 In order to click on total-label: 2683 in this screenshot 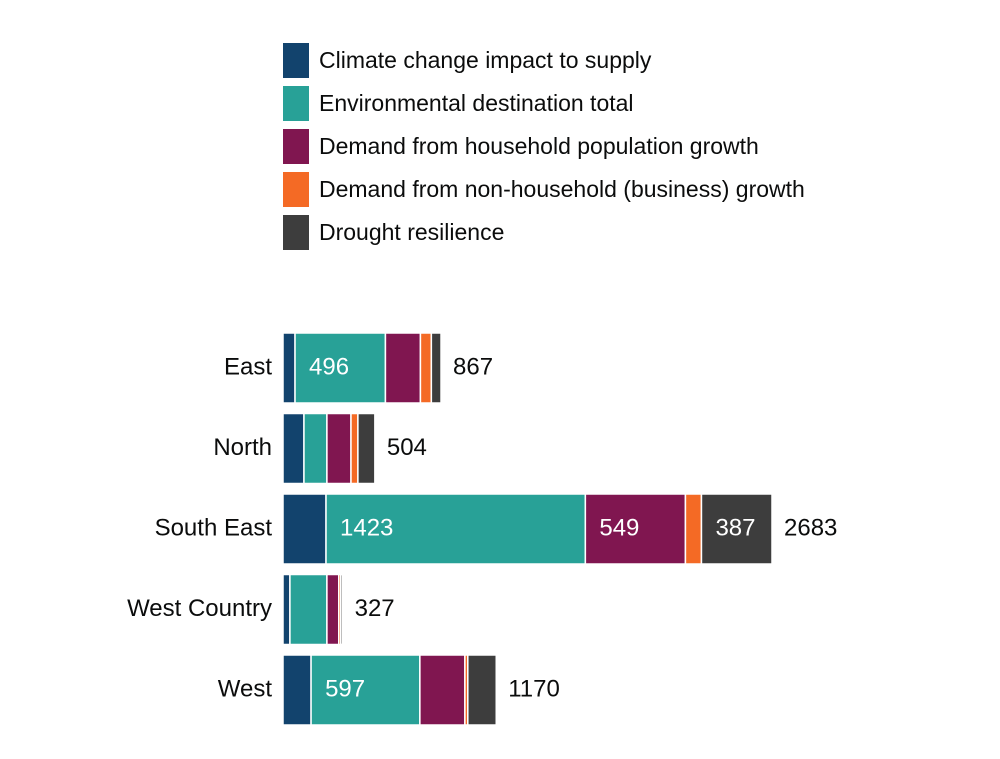, I will do `click(810, 527)`.